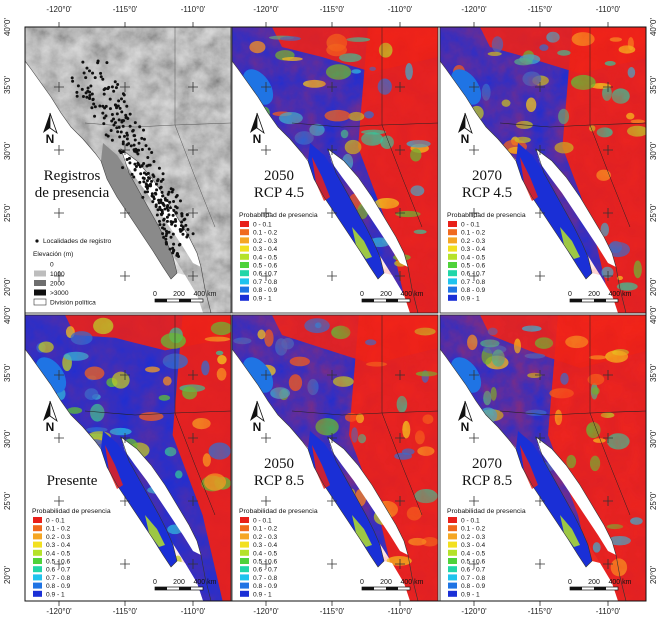  I want to click on legend-label: 0.9 - 1, so click(470, 594).